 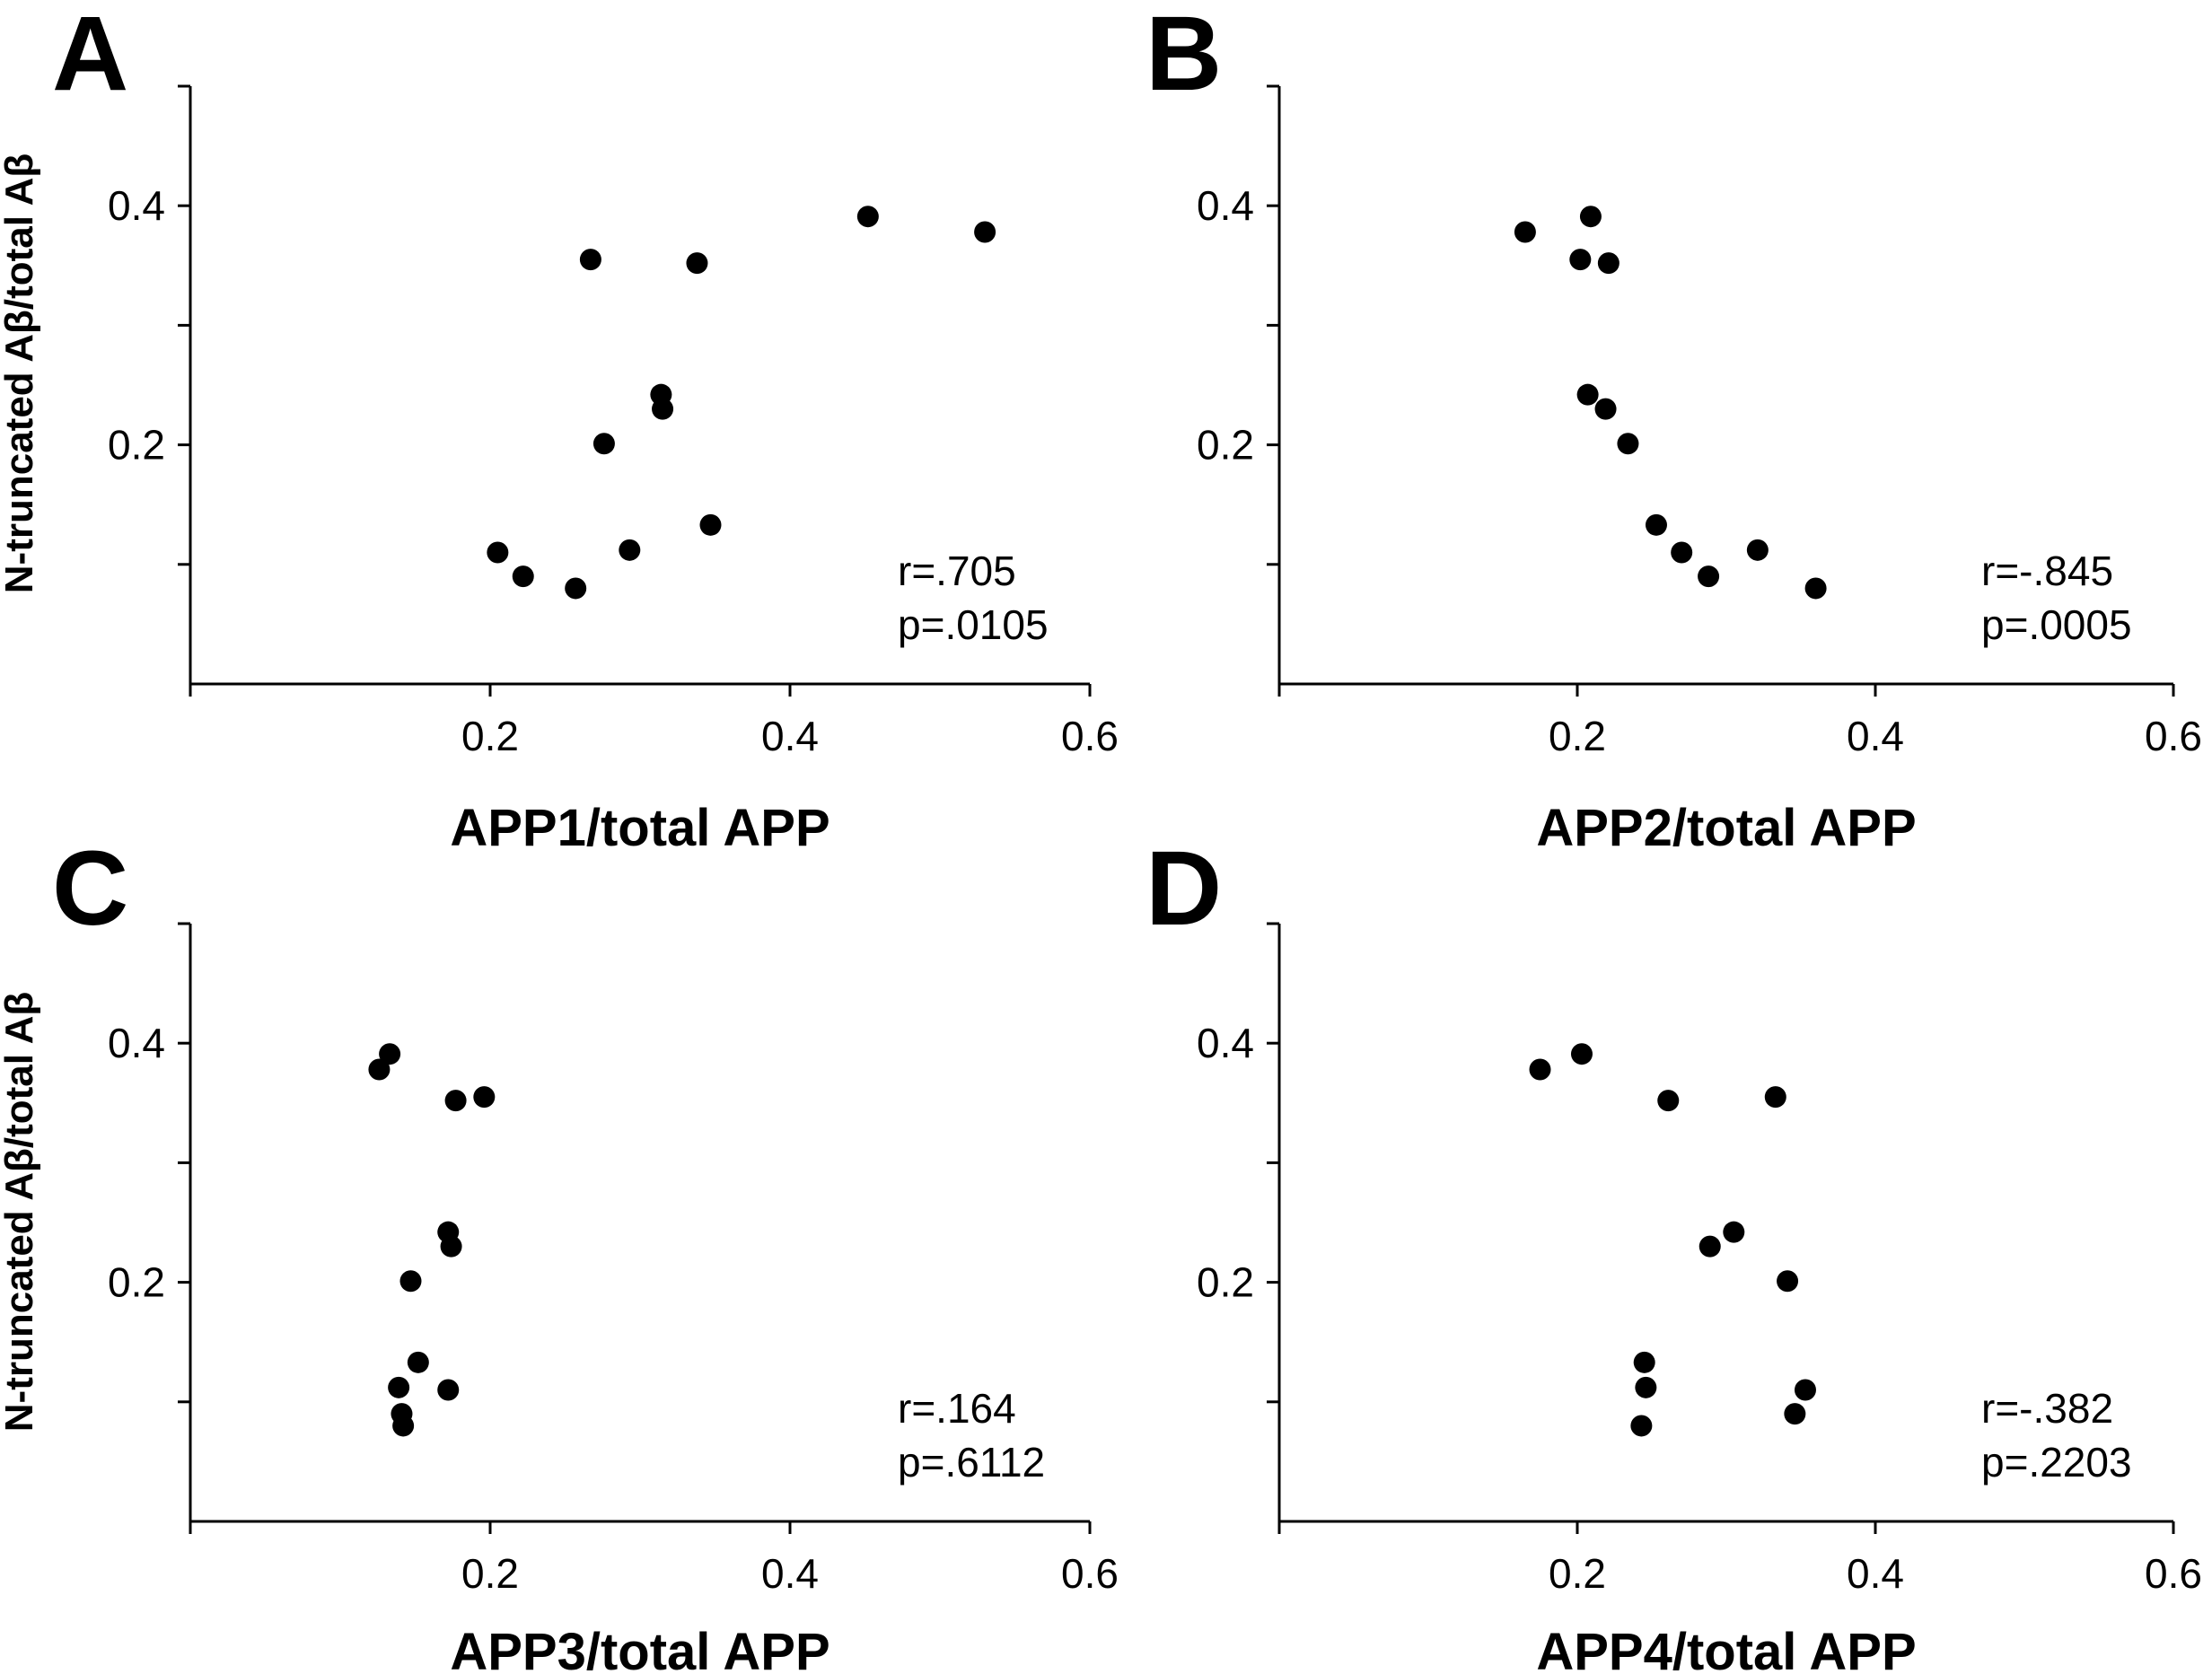 What do you see at coordinates (1225, 445) in the screenshot?
I see `y-tick-label-b: 0.2` at bounding box center [1225, 445].